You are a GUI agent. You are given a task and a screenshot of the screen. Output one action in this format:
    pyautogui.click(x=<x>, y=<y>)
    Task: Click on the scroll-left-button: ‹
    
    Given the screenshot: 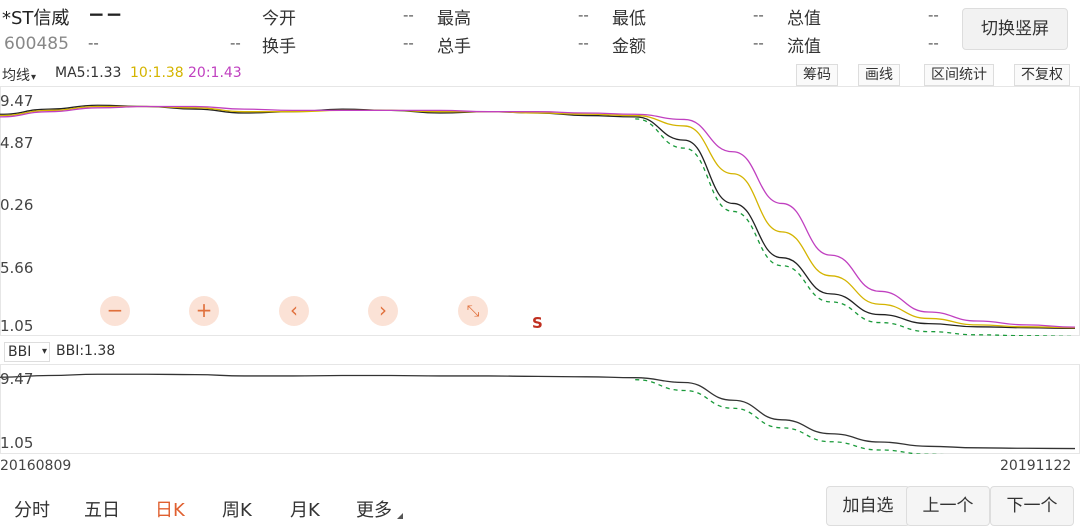 What is the action you would take?
    pyautogui.click(x=294, y=311)
    